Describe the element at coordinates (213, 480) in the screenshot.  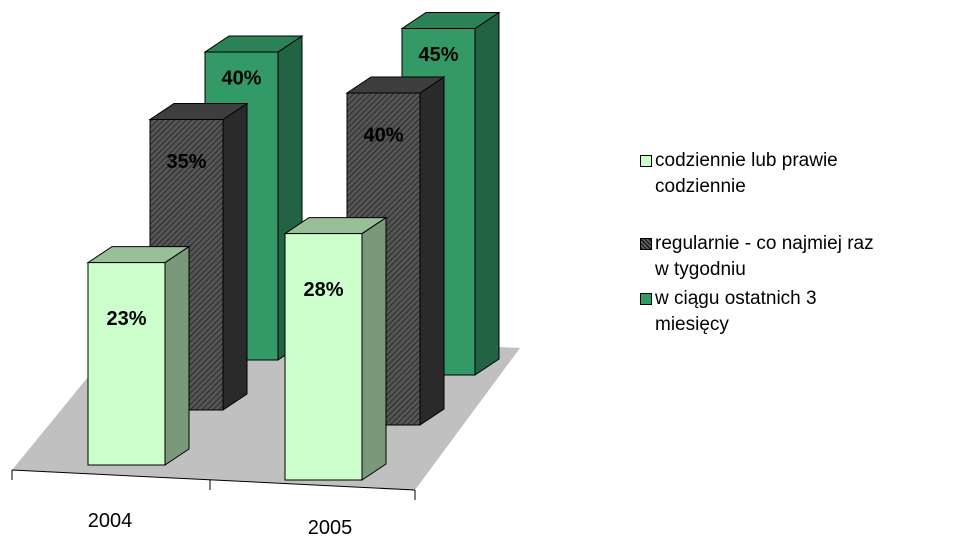
I see `x-axis` at that location.